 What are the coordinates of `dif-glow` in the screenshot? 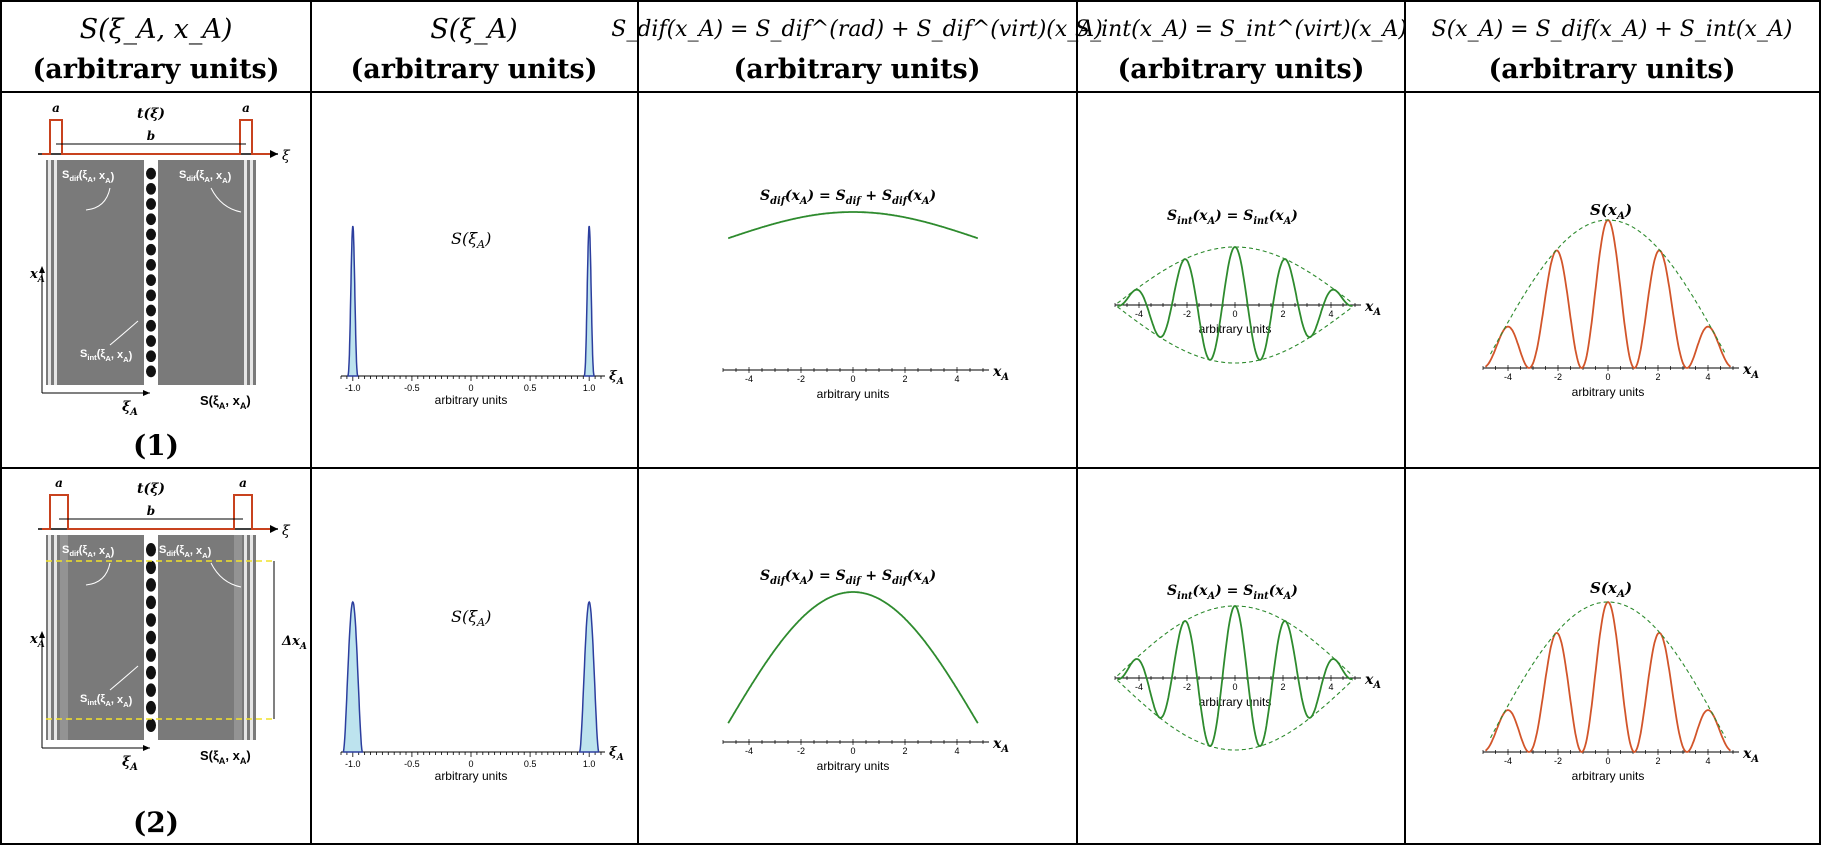 It's located at (64, 637).